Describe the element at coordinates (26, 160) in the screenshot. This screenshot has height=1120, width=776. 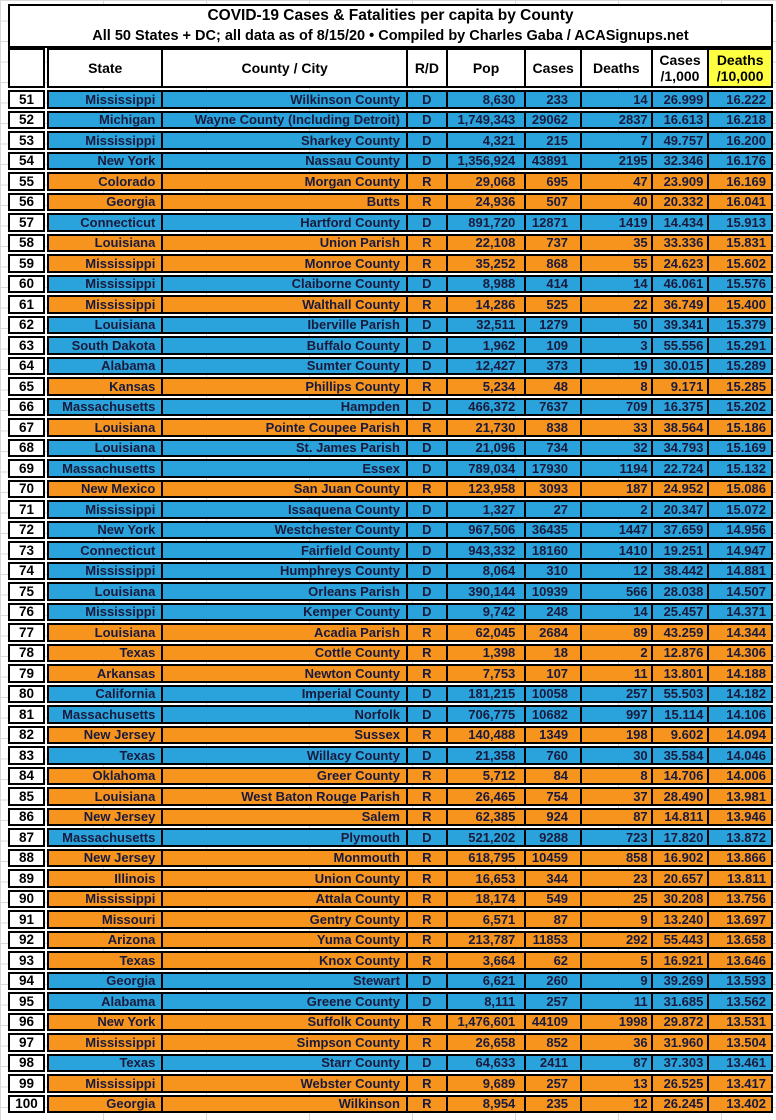
I see `rank-cell: 54` at that location.